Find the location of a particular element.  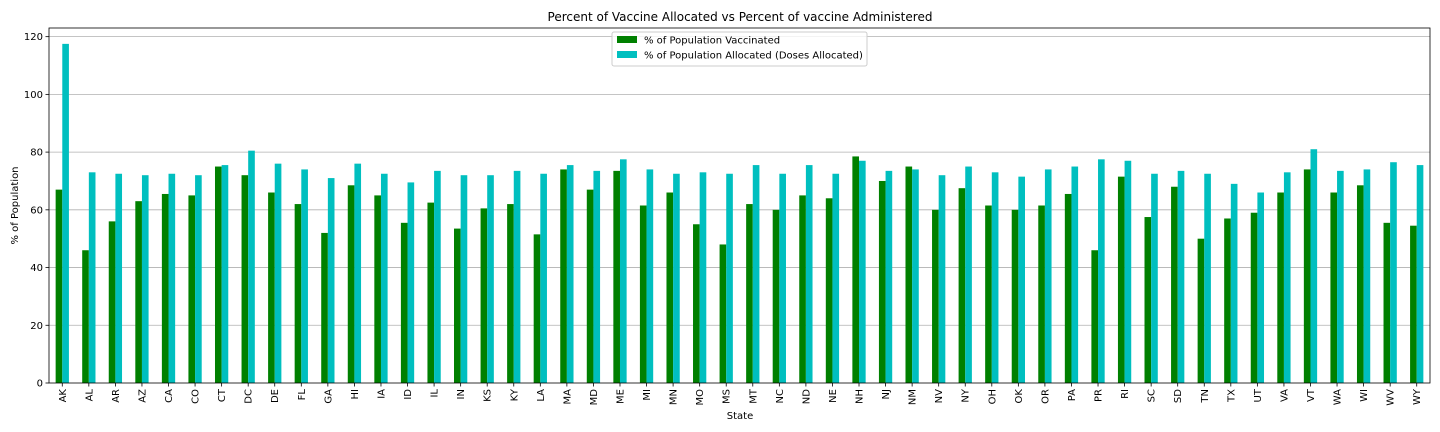

bar-allocated-nh is located at coordinates (862, 271).